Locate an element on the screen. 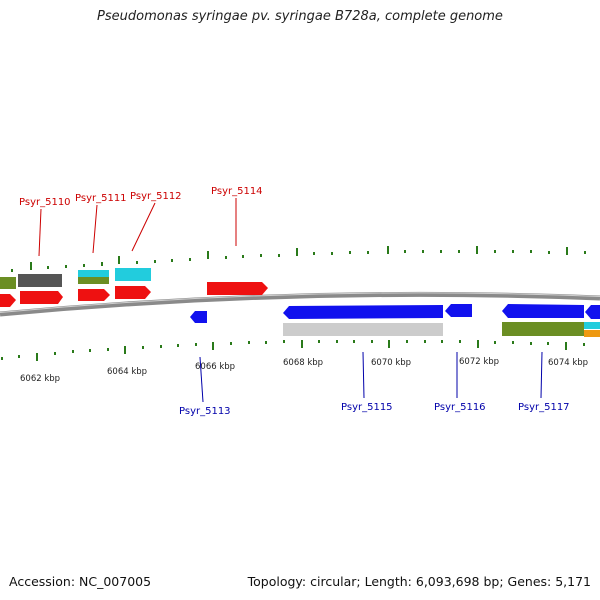  upper-tick-row is located at coordinates (298, 259).